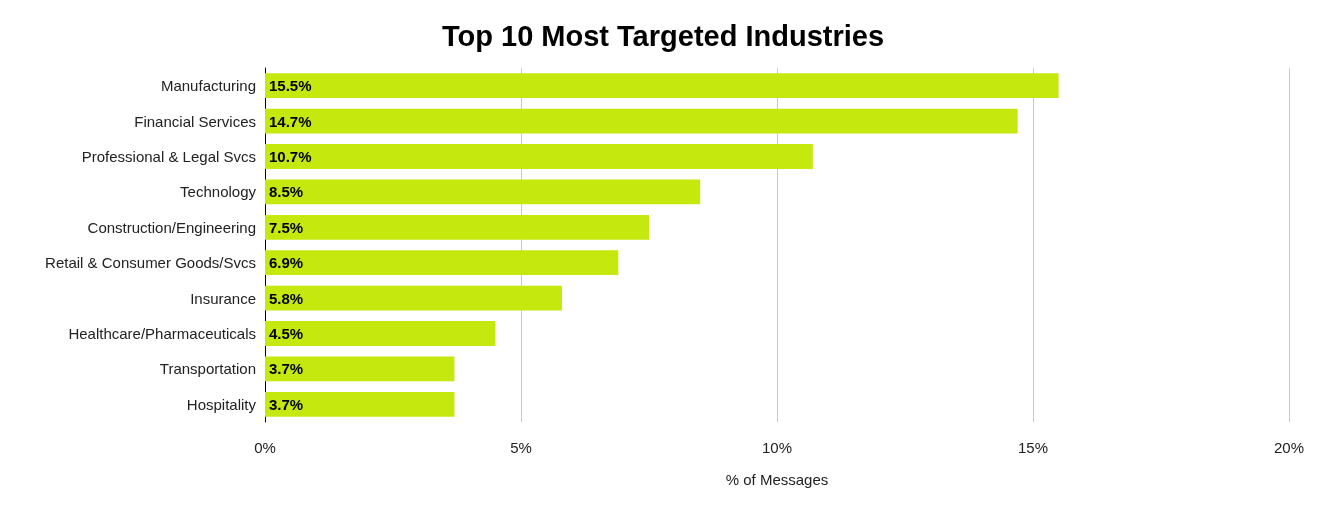  I want to click on x-tick-label: 15%, so click(1033, 447).